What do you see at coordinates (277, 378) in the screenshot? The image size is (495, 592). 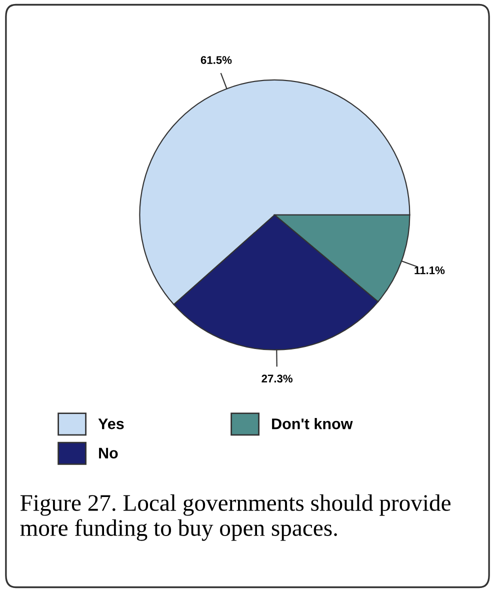 I see `data-label: 27.3%` at bounding box center [277, 378].